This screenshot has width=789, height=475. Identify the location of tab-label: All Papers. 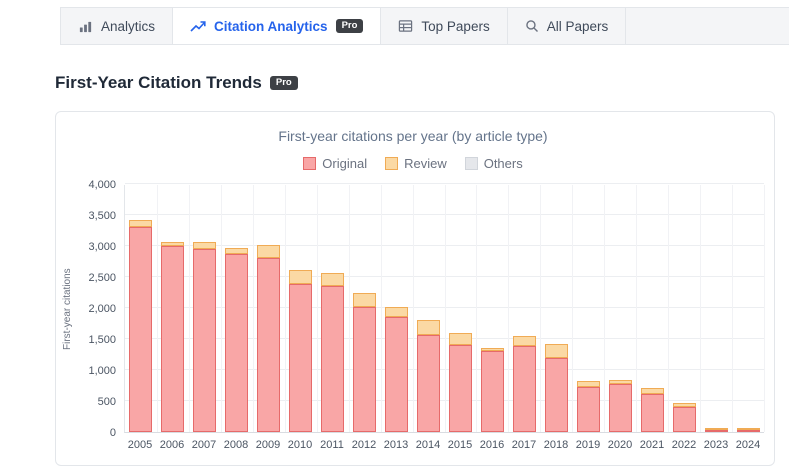
(577, 26).